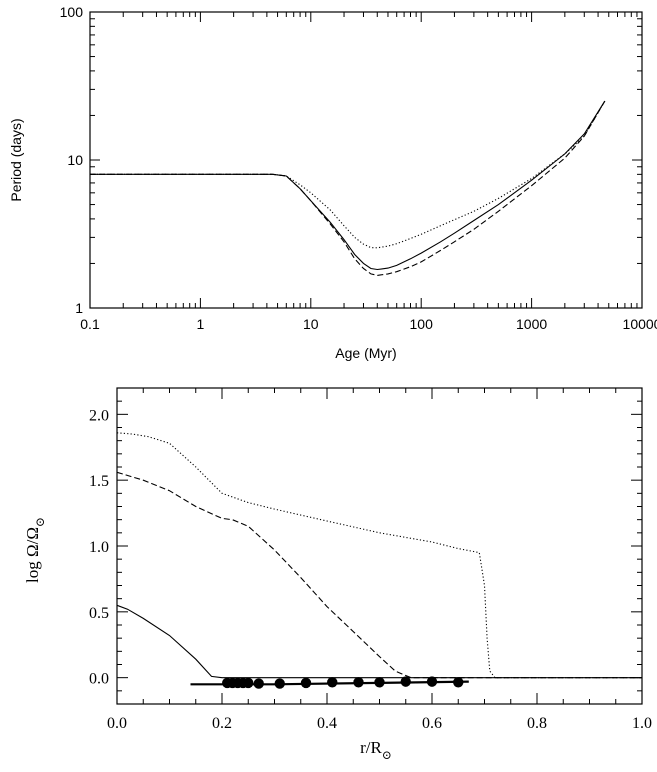 The image size is (657, 772). What do you see at coordinates (16, 159) in the screenshot?
I see `top-y-axis-label: Period (days)` at bounding box center [16, 159].